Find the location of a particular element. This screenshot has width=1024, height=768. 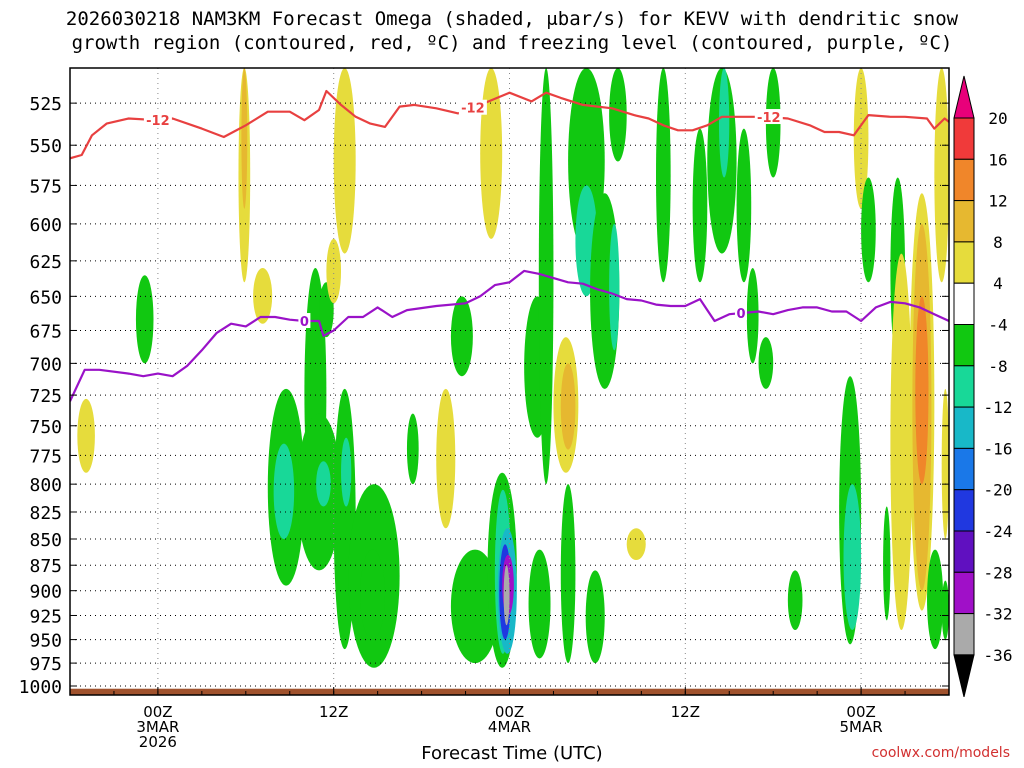

x-tick-label: 2026 is located at coordinates (158, 742).